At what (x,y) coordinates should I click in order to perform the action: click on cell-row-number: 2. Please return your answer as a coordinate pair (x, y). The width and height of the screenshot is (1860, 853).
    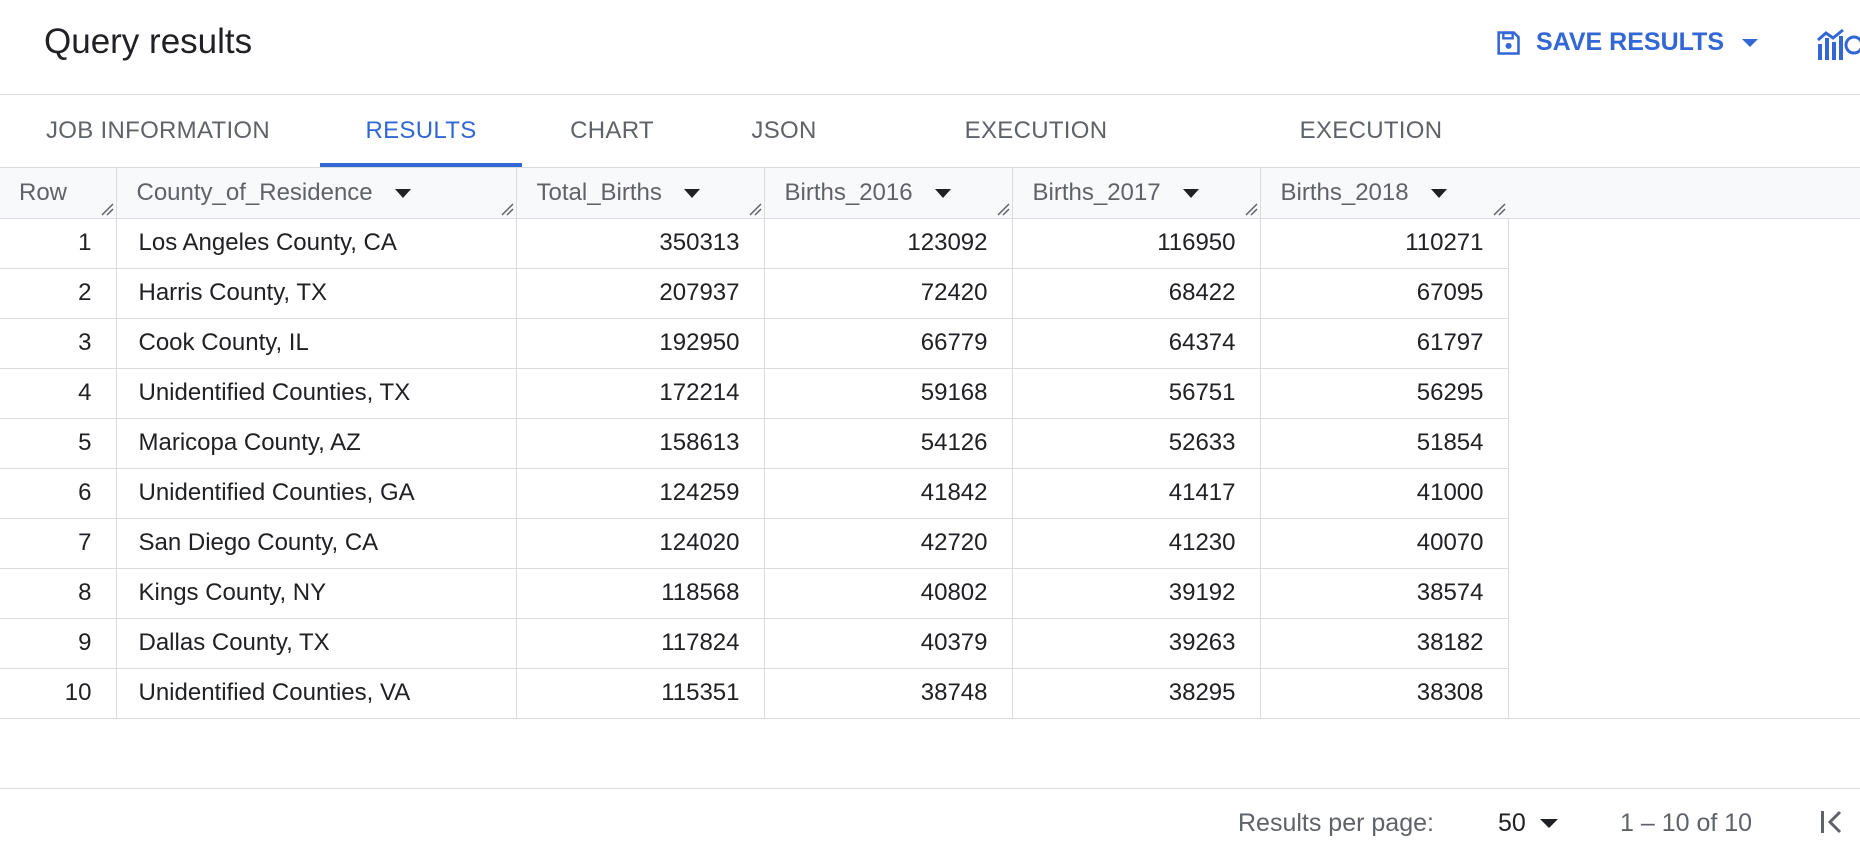
    Looking at the image, I should click on (58, 293).